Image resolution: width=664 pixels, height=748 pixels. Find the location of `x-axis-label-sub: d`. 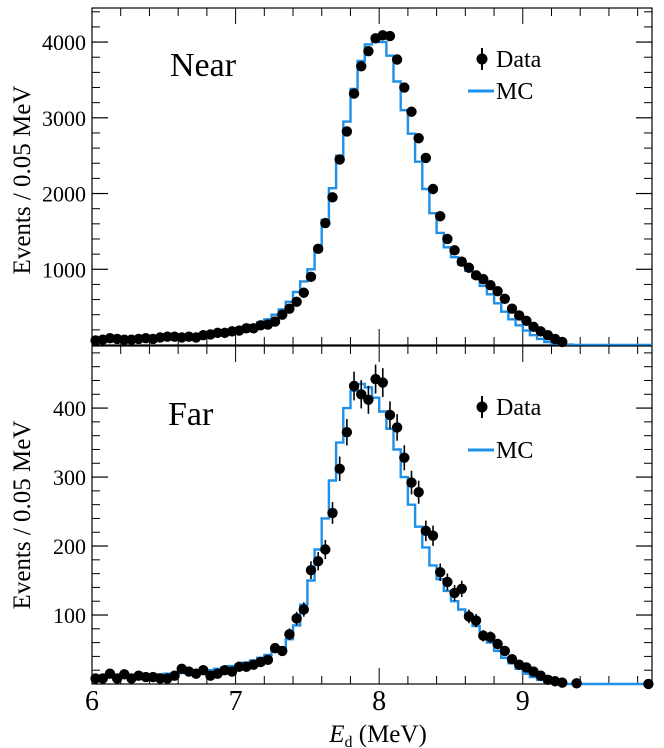

x-axis-label-sub: d is located at coordinates (349, 741).